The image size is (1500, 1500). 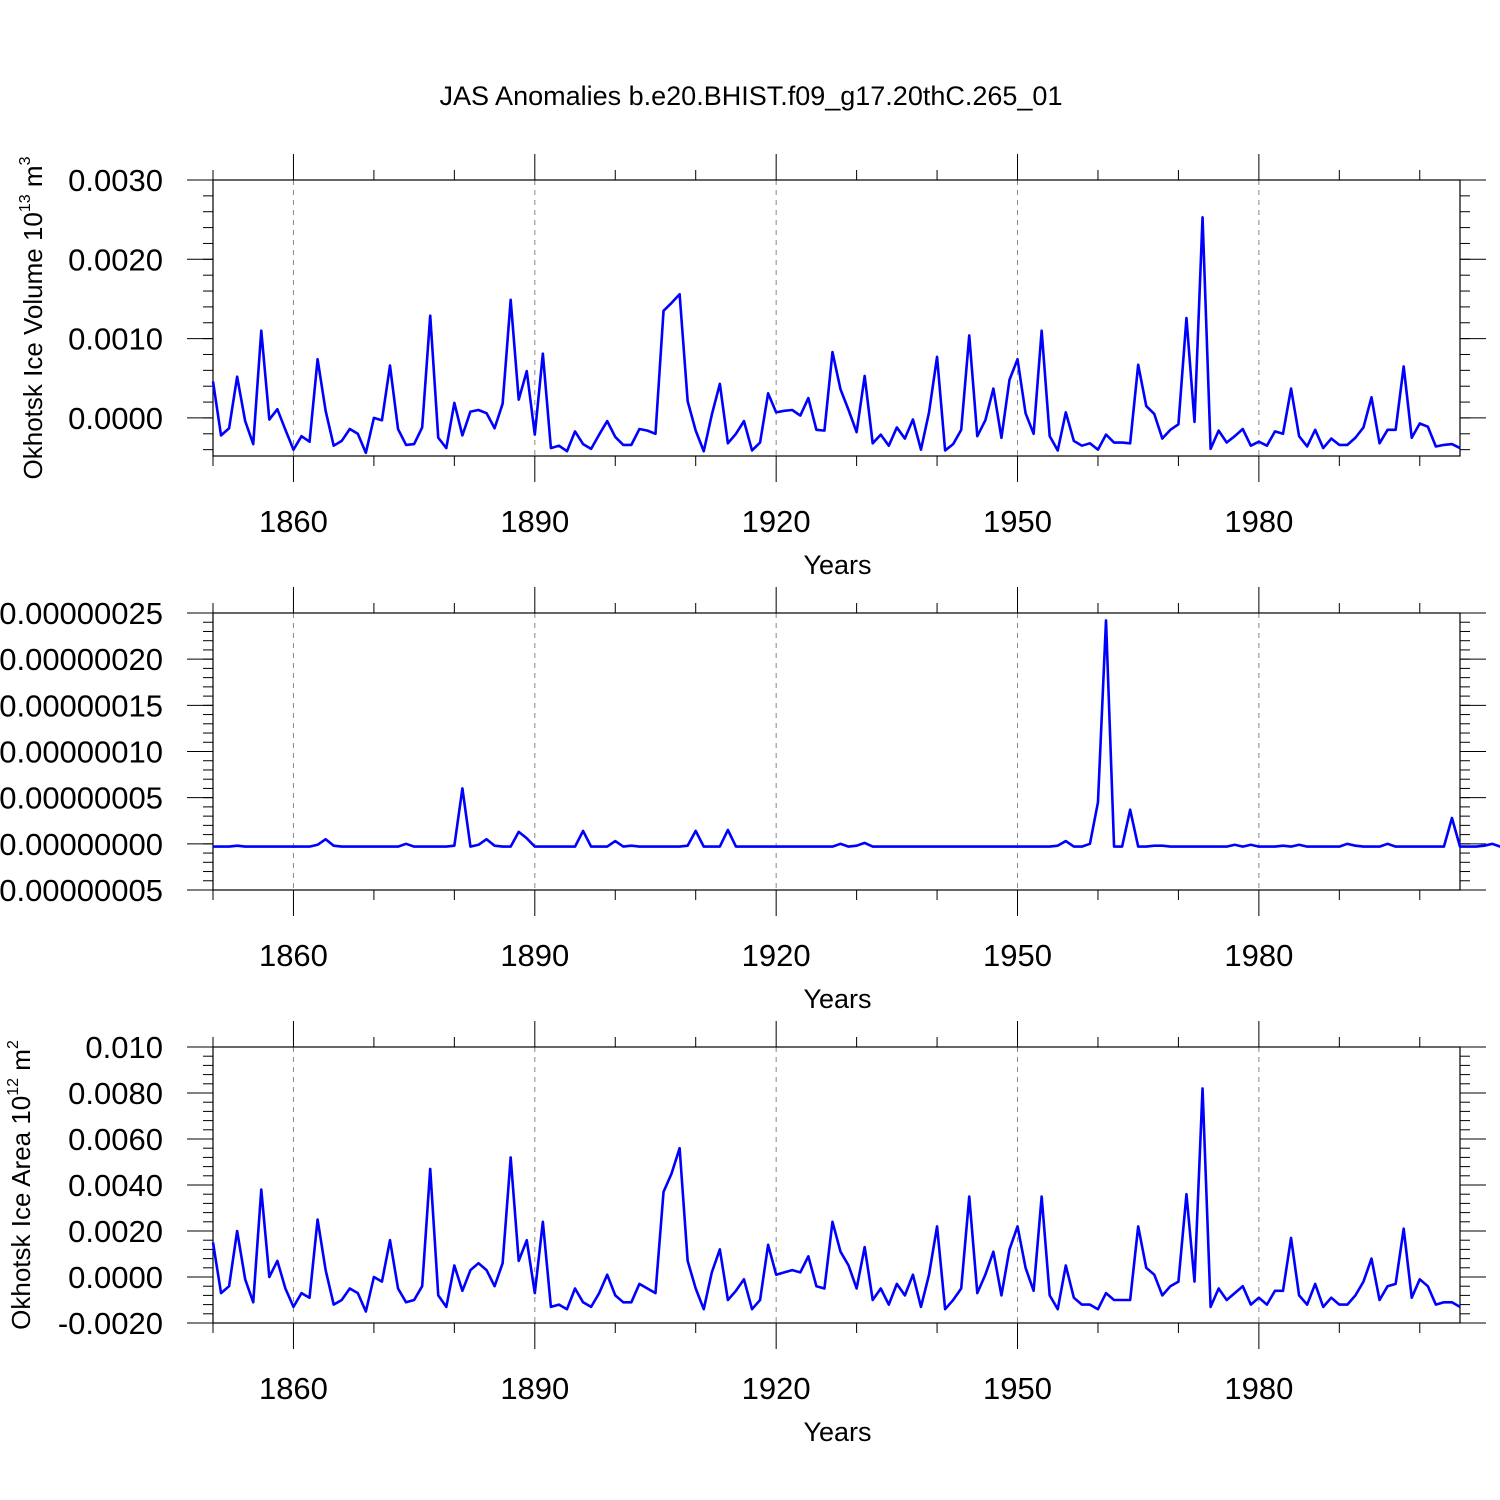 What do you see at coordinates (115, 339) in the screenshot?
I see `y-tick-label: 0.0010` at bounding box center [115, 339].